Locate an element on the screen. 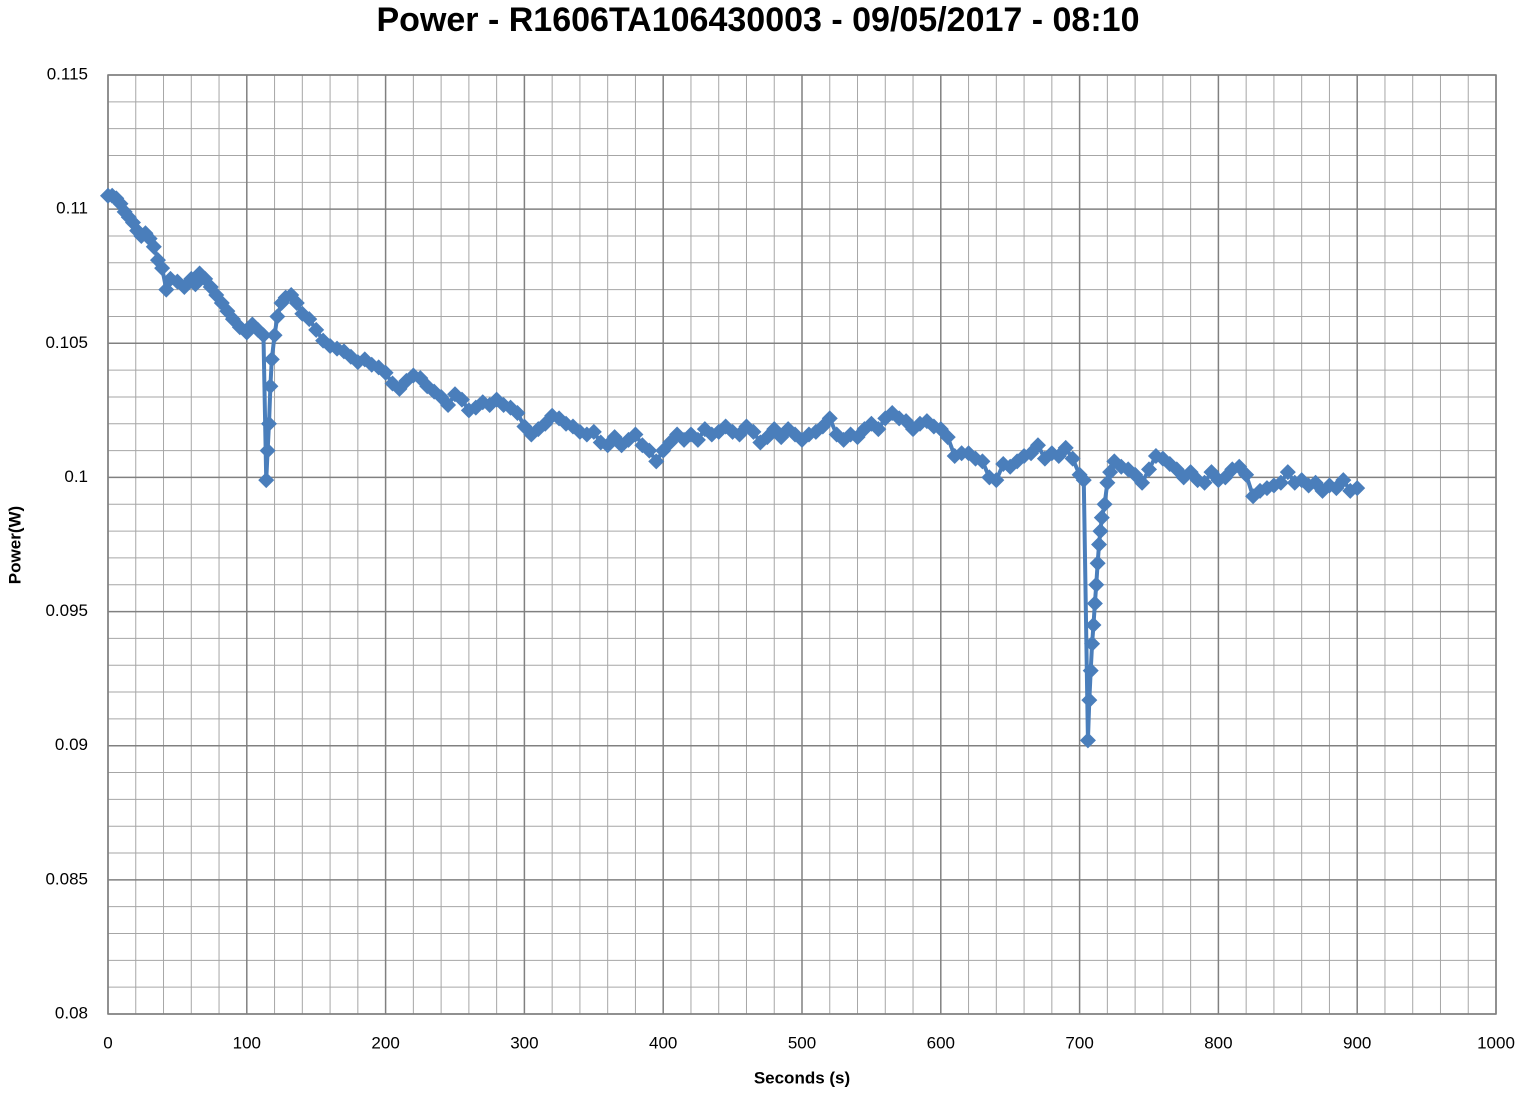  x-axis-label: Seconds (s) is located at coordinates (802, 1077).